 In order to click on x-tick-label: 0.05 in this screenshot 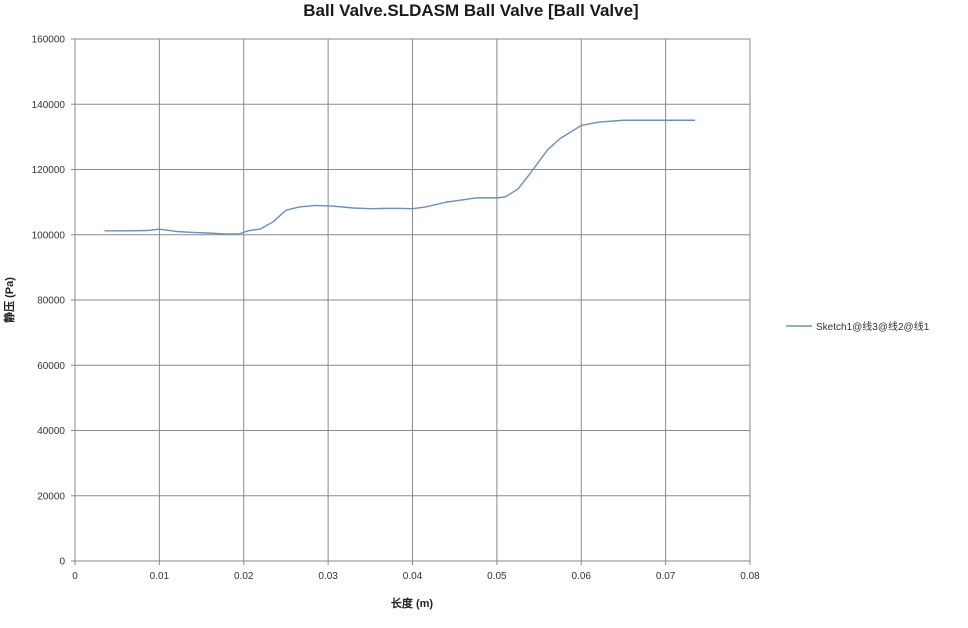, I will do `click(497, 576)`.